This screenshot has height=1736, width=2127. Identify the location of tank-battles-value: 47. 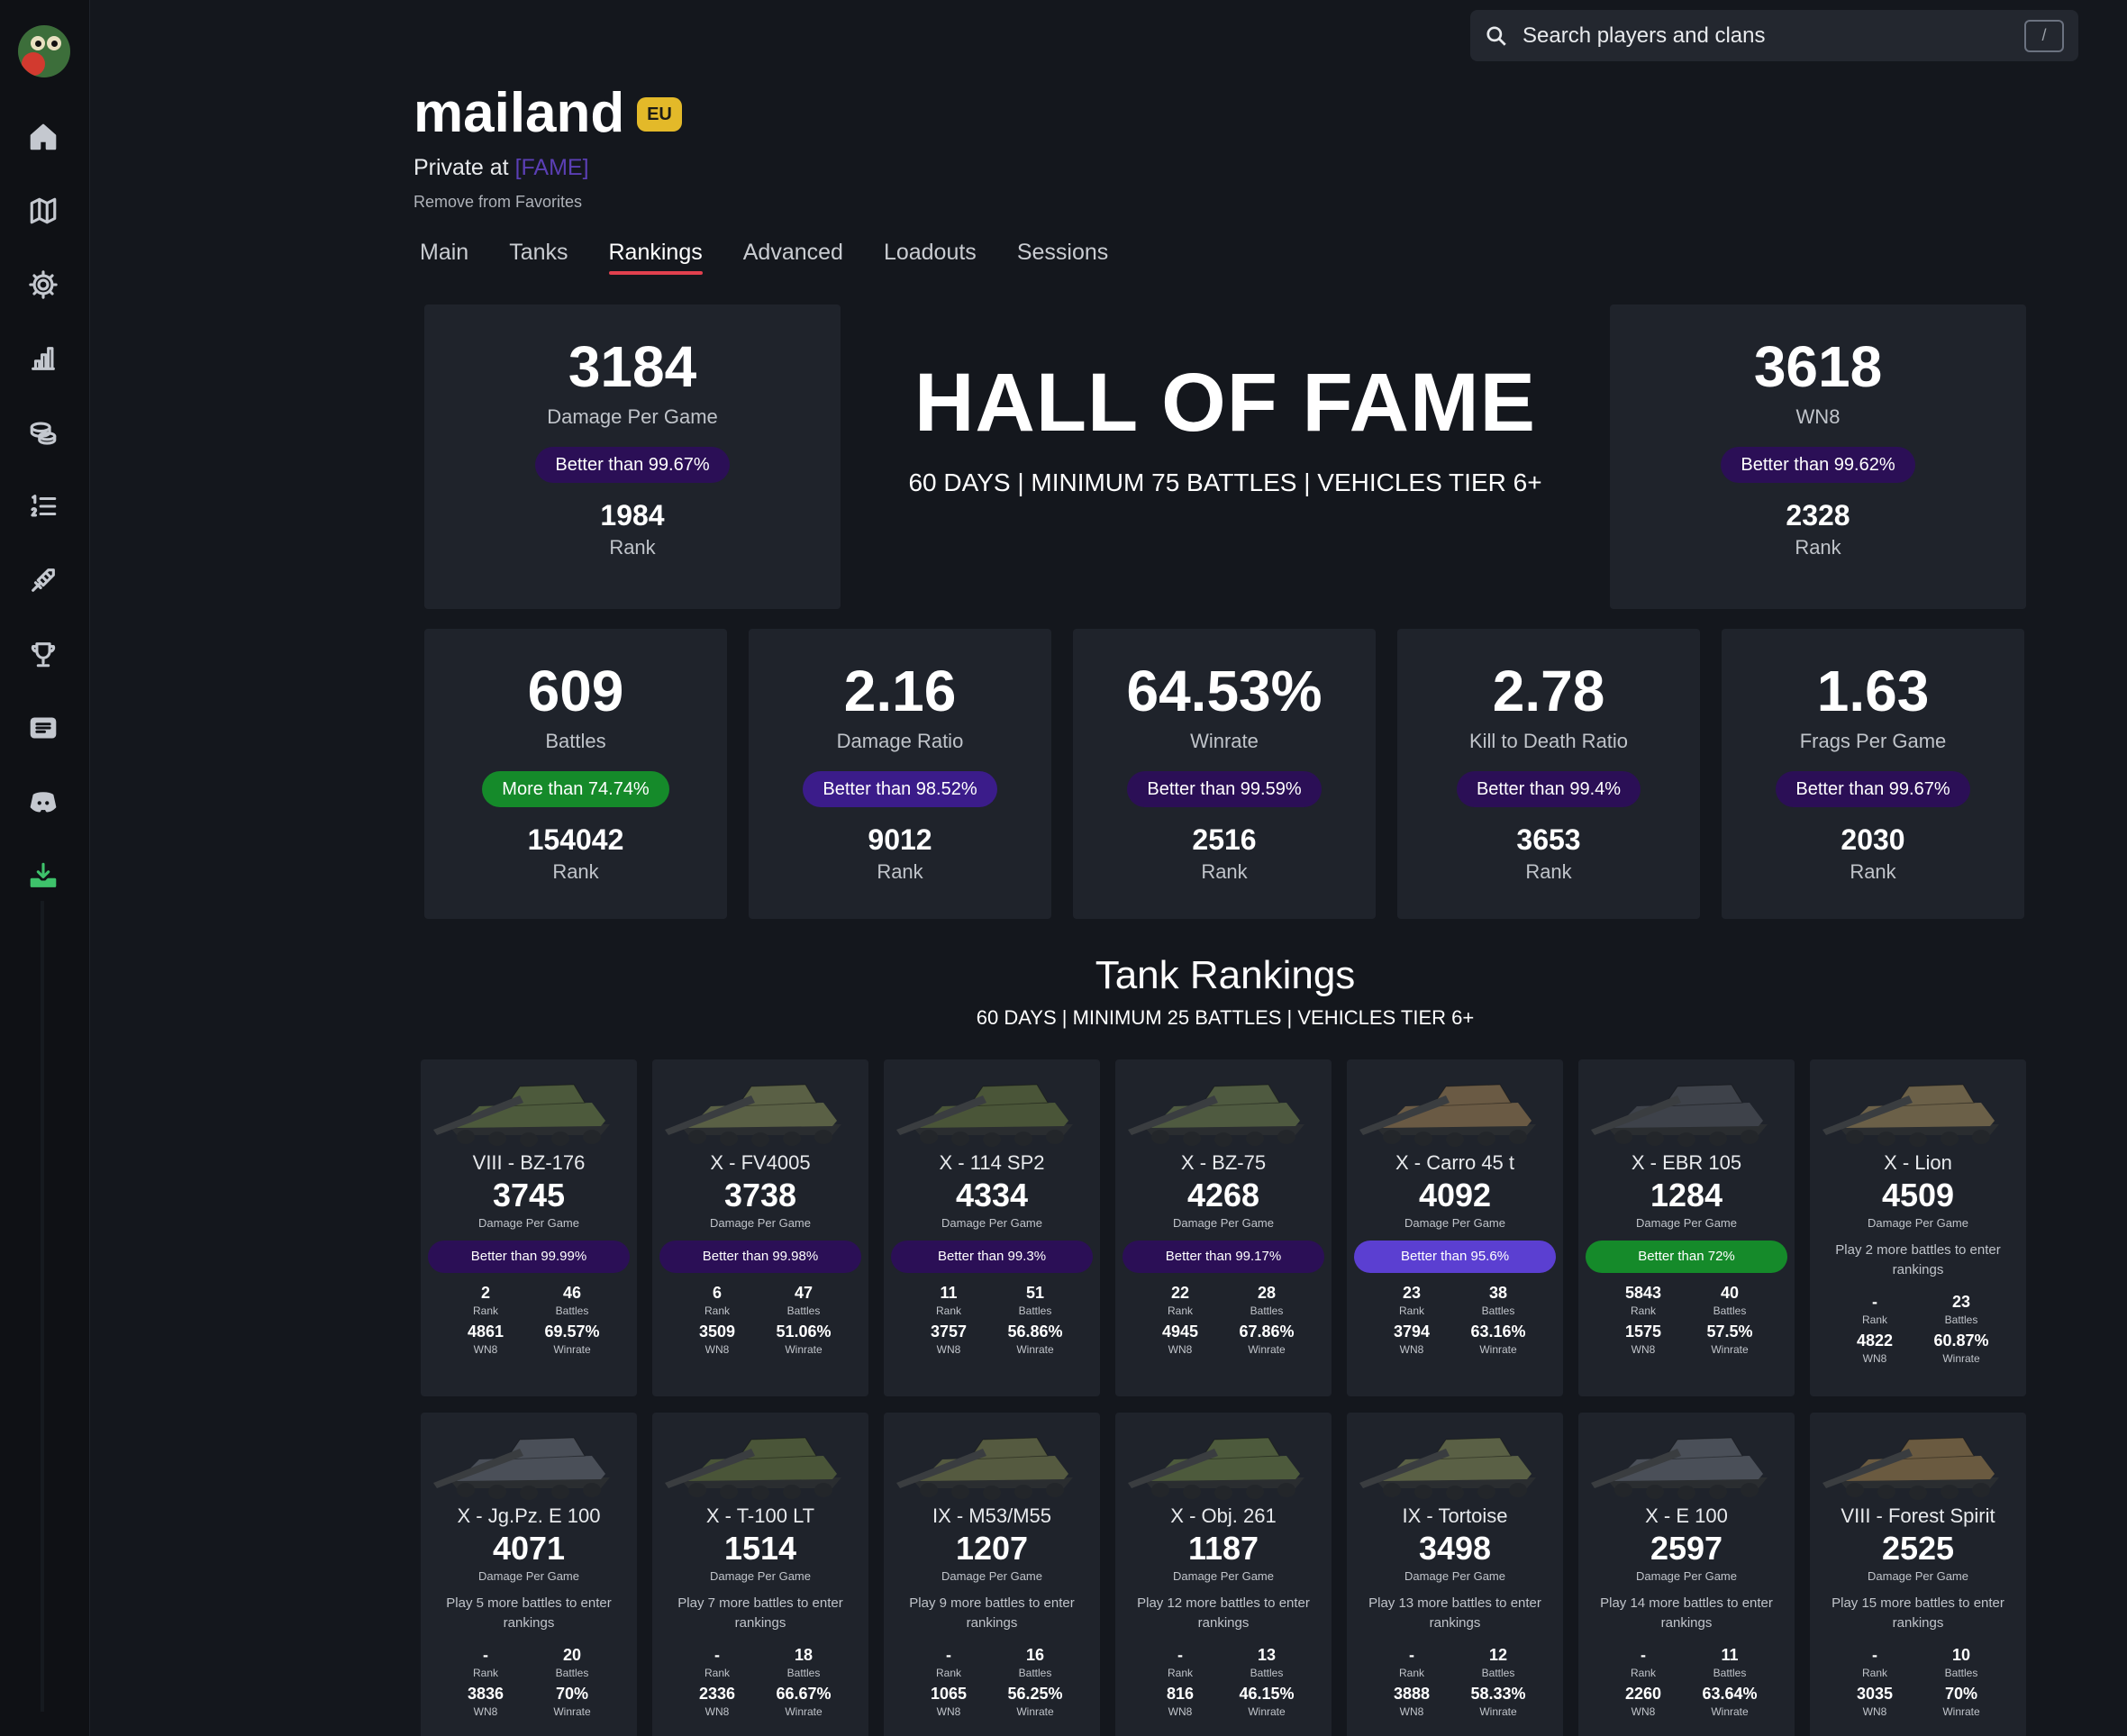
(804, 1293).